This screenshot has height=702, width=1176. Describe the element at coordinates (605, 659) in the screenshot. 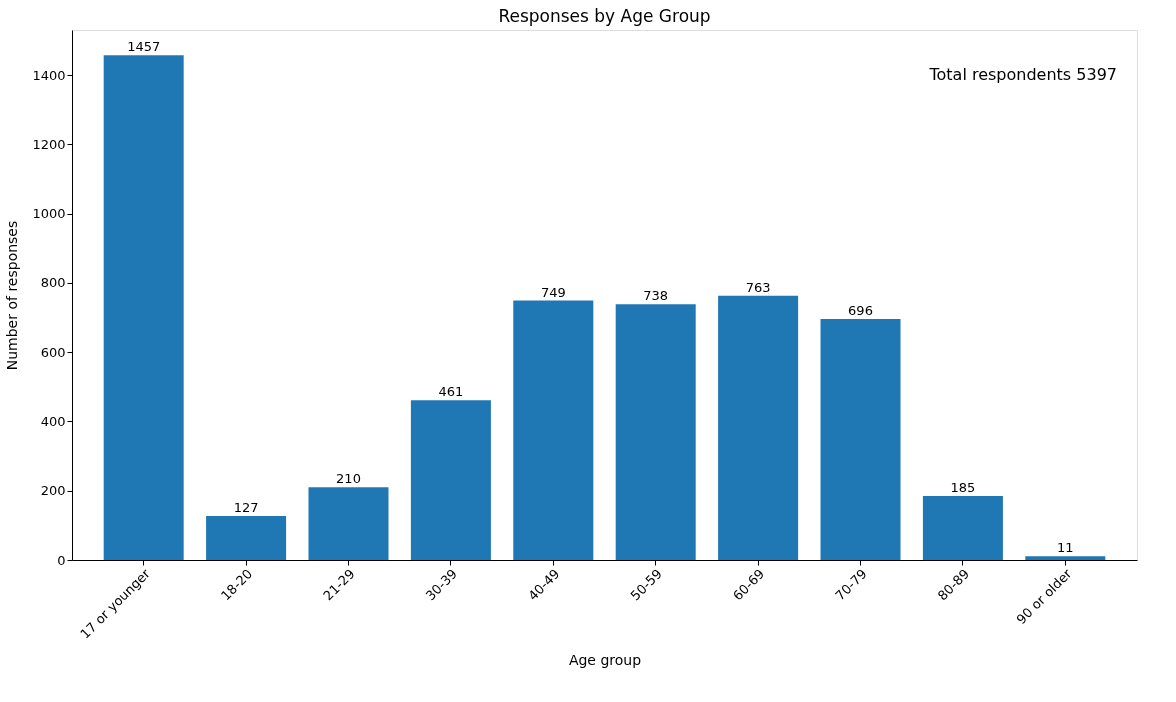

I see `x-axis-title: Age group` at that location.